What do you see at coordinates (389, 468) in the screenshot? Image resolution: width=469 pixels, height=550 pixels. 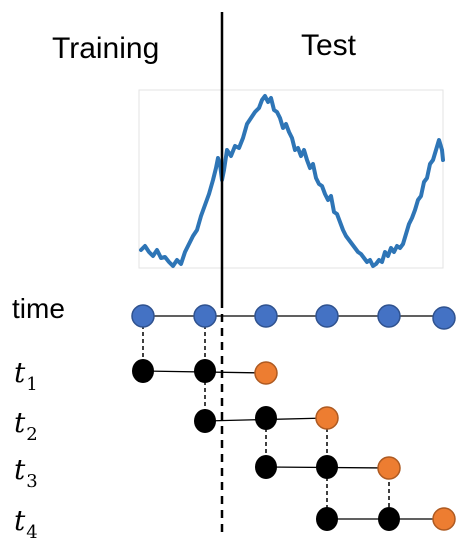 I see `t3-target-node` at bounding box center [389, 468].